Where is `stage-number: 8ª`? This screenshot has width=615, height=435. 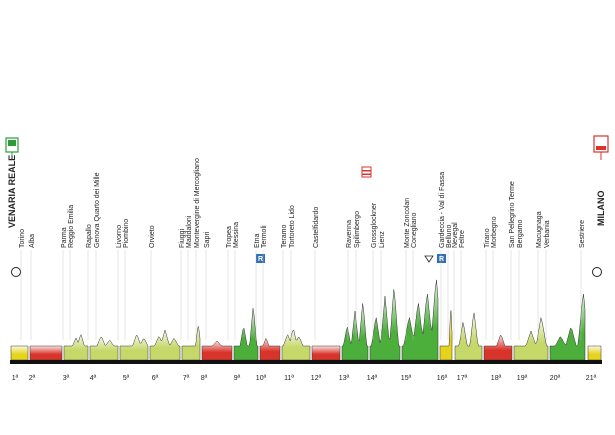
stage-number: 8ª is located at coordinates (204, 378).